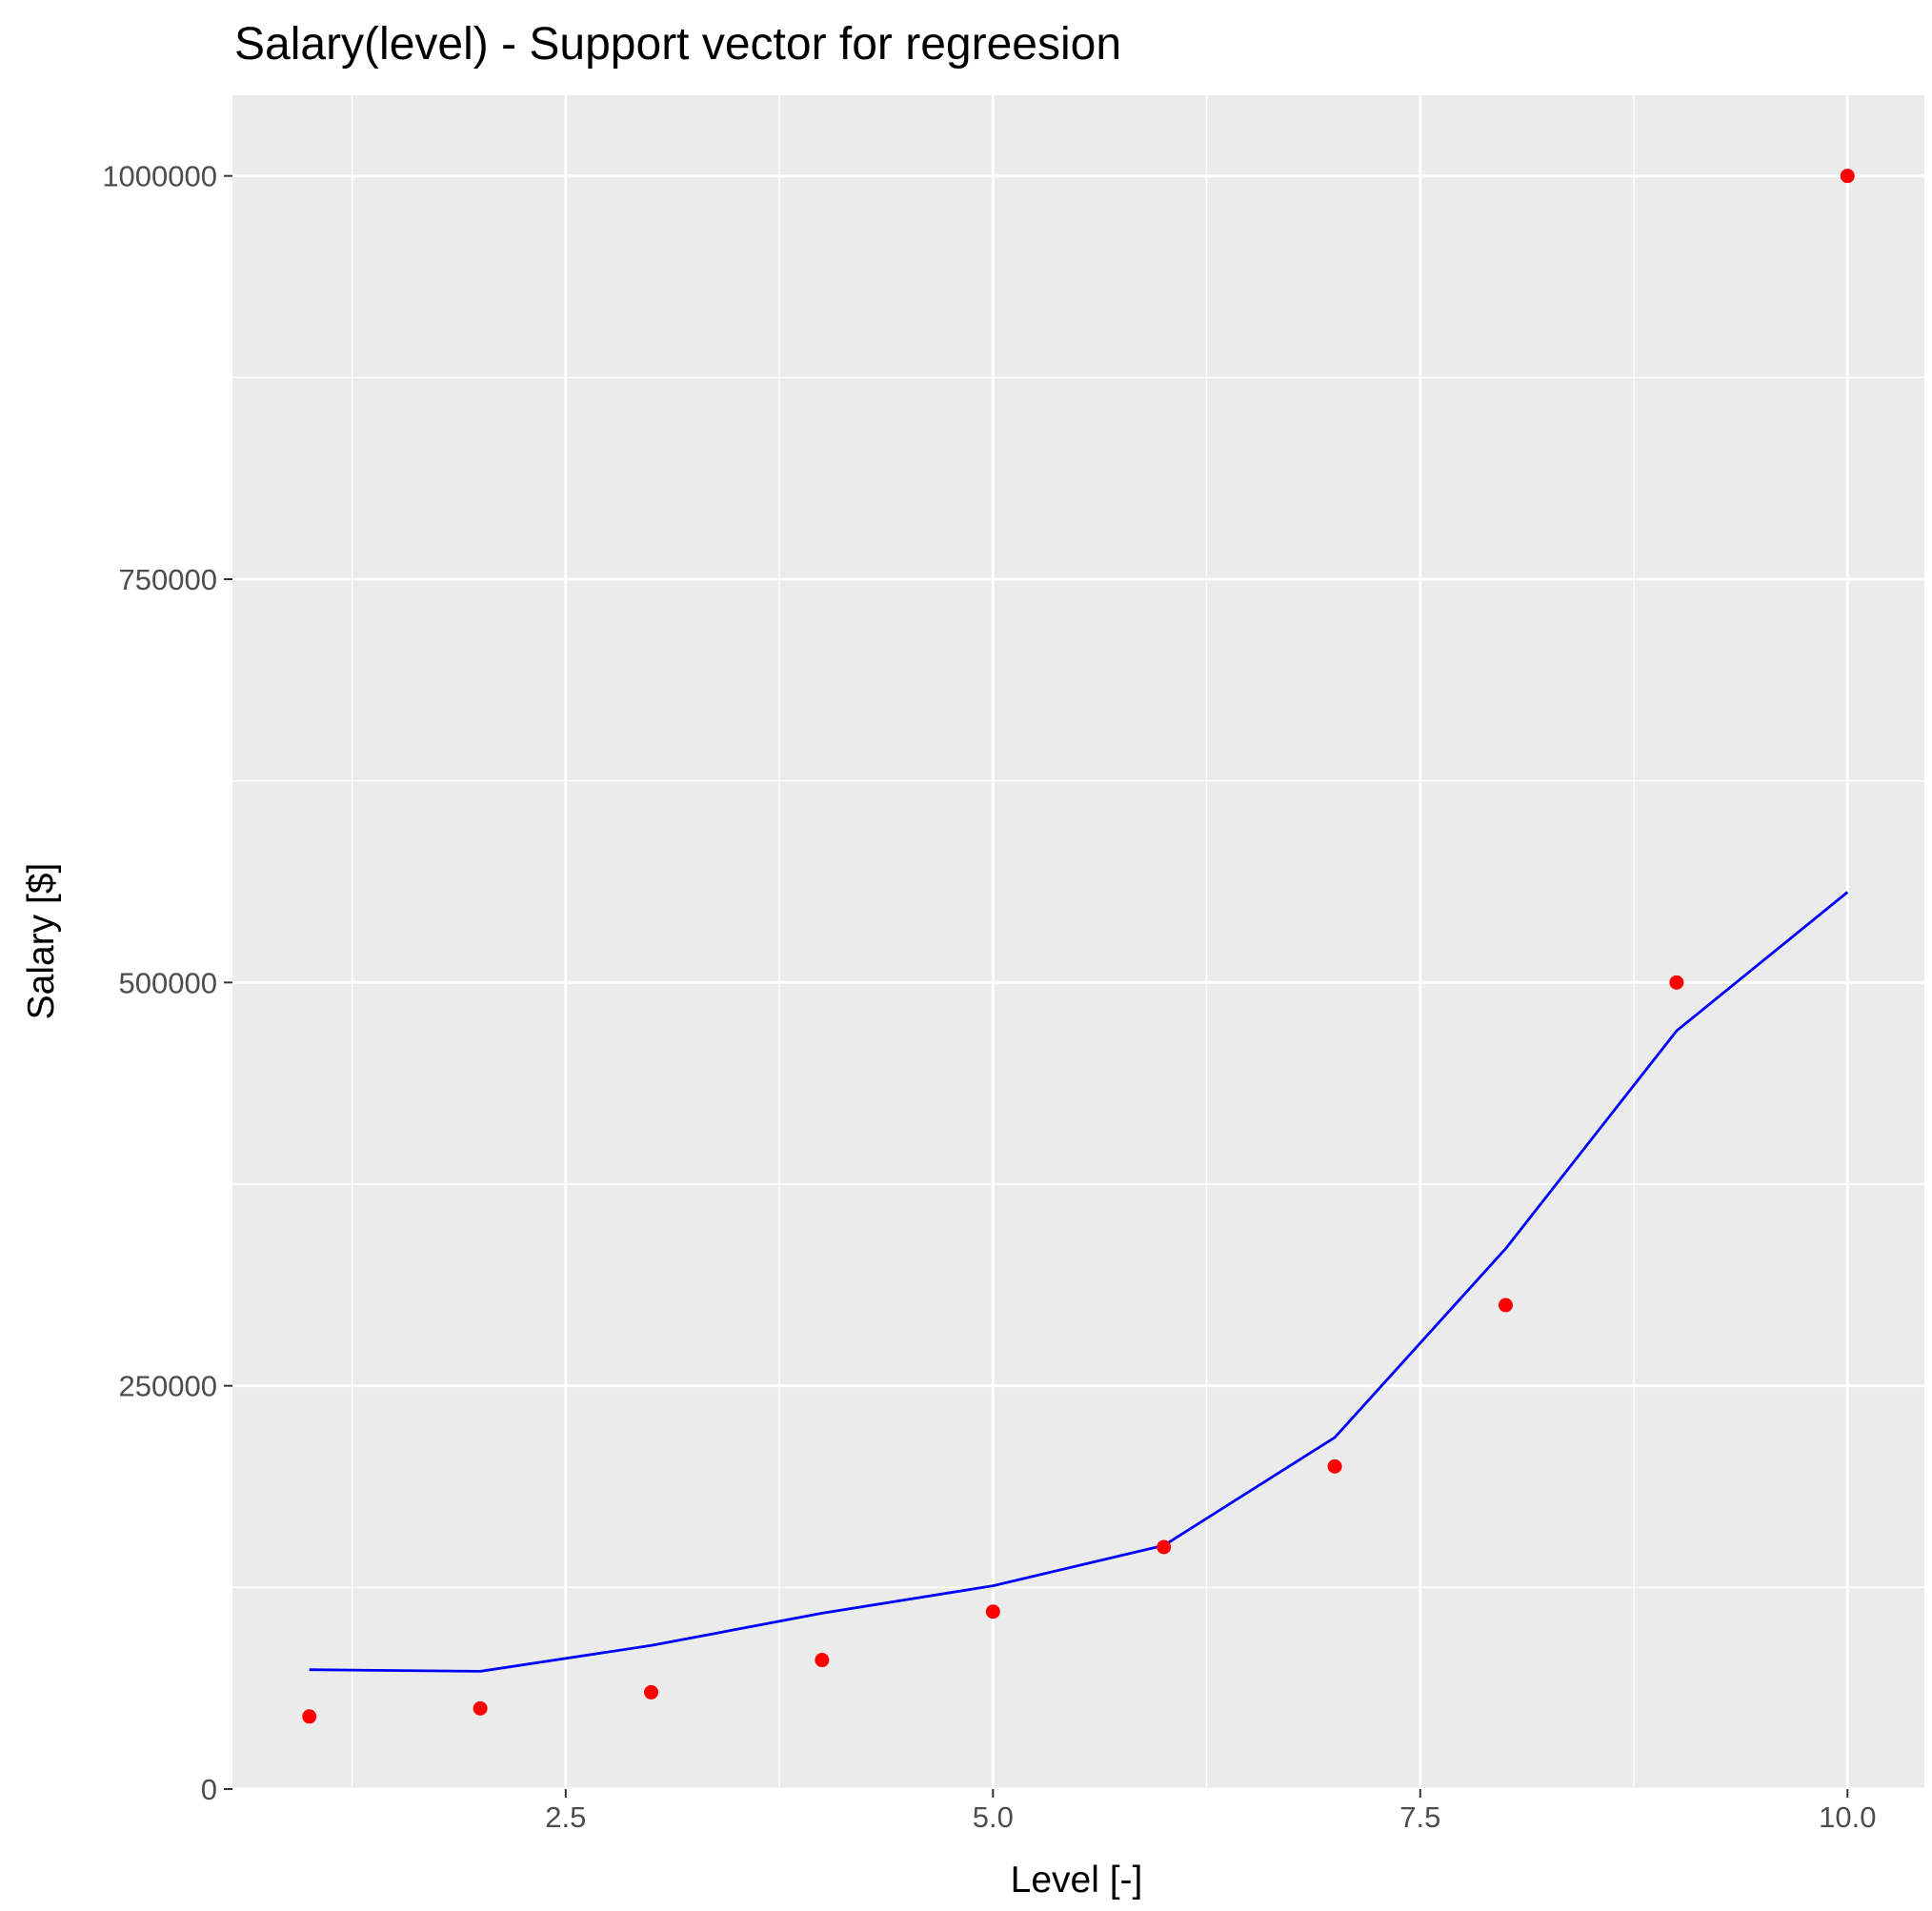 The height and width of the screenshot is (1911, 1932). Describe the element at coordinates (565, 1817) in the screenshot. I see `x-tick-label: 2.5` at that location.